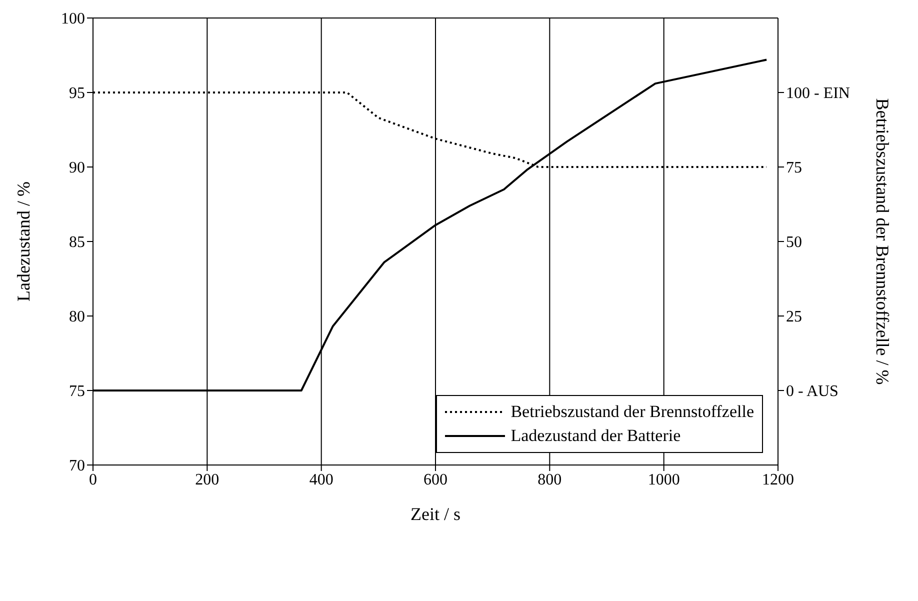 The width and height of the screenshot is (918, 601). What do you see at coordinates (794, 168) in the screenshot?
I see `y2-tick-label: 75` at bounding box center [794, 168].